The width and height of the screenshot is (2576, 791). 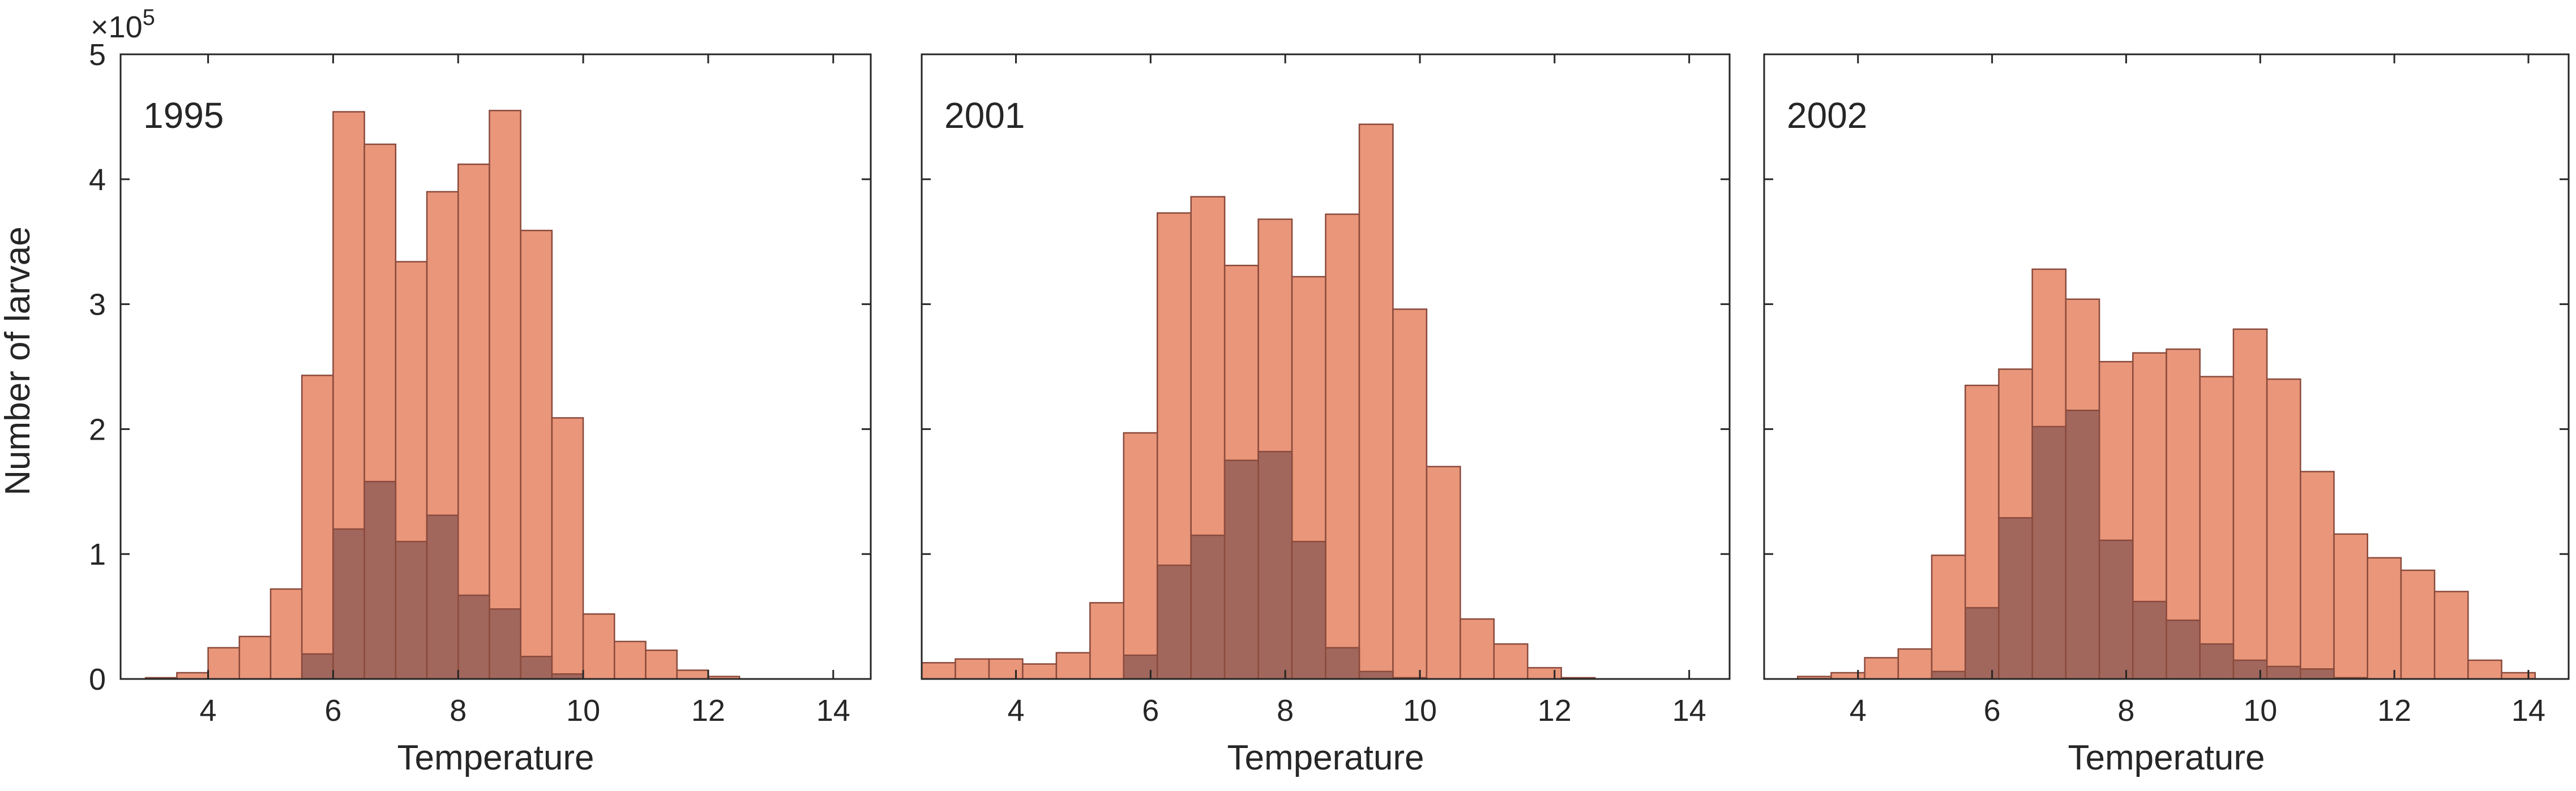 What do you see at coordinates (97, 180) in the screenshot?
I see `y-tick-label: 4` at bounding box center [97, 180].